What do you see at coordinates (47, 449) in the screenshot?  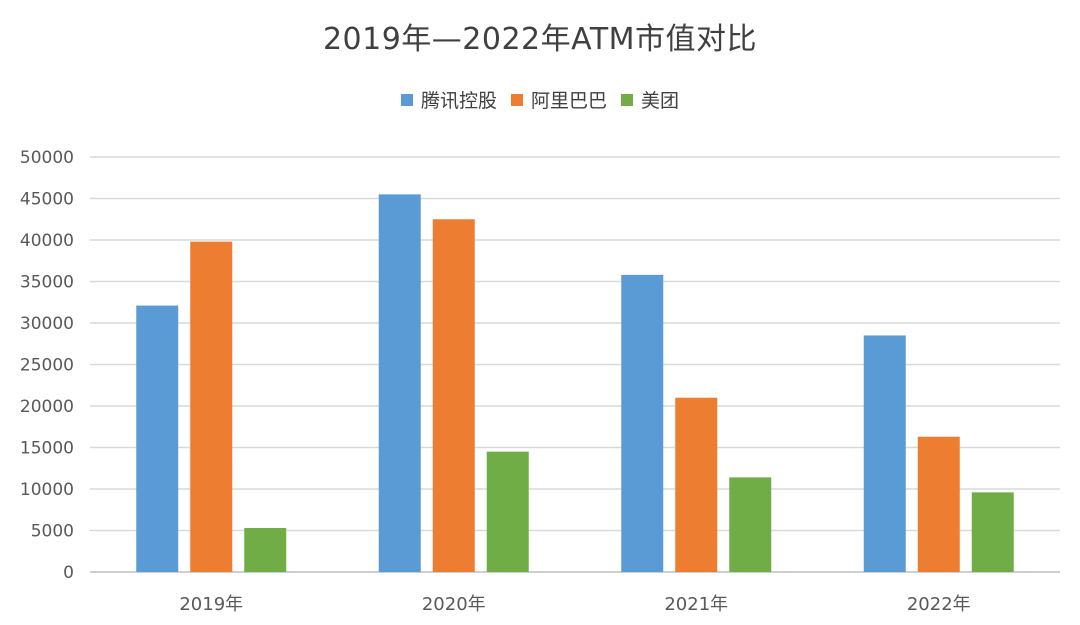 I see `y-tick-label: 15000` at bounding box center [47, 449].